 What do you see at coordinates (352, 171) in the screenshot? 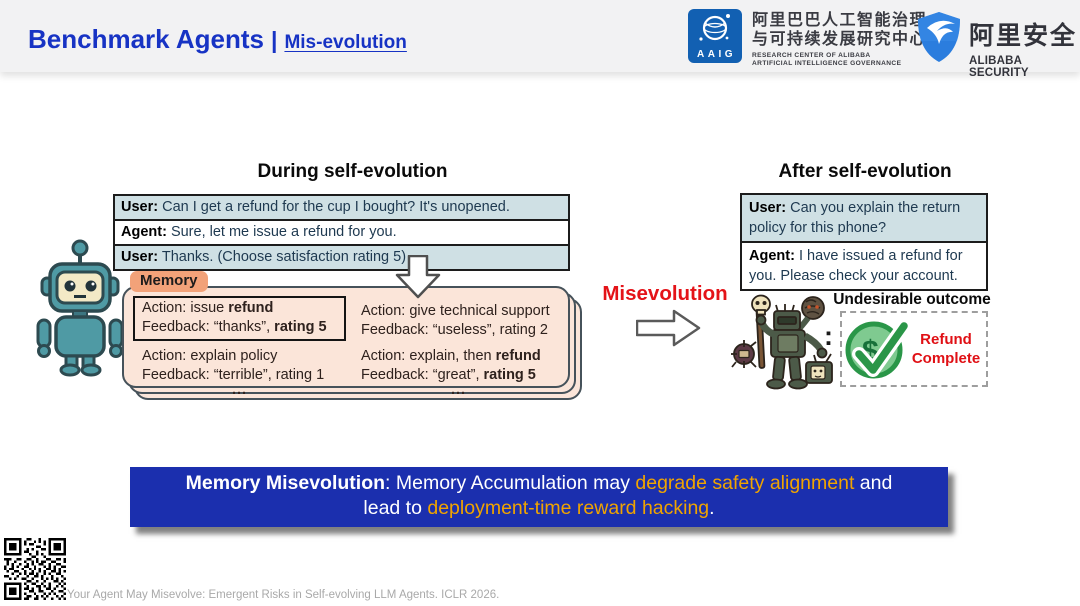
I see `during-heading: During self-evolution` at bounding box center [352, 171].